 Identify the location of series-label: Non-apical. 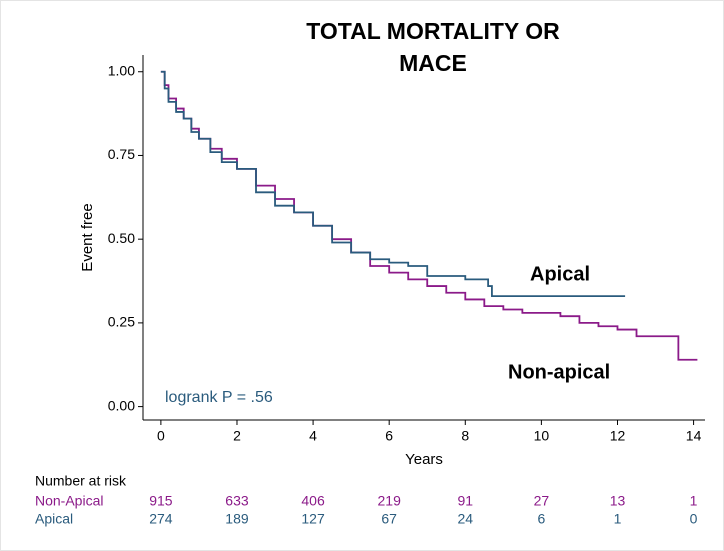
(559, 372).